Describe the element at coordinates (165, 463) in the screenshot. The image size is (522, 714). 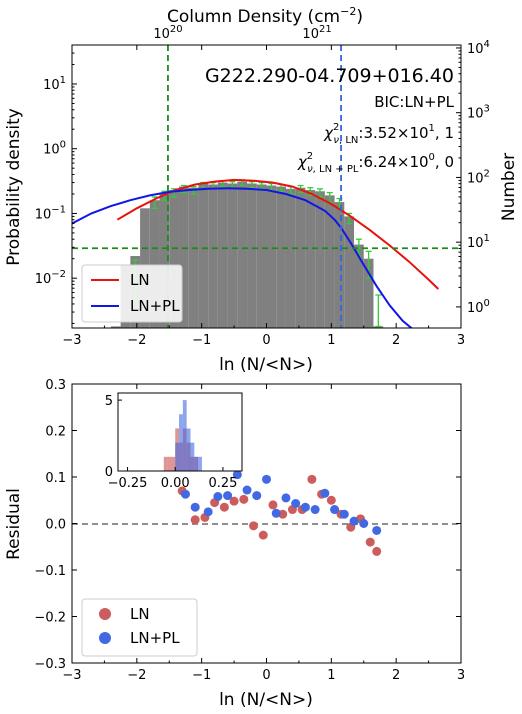
I see `inset-ln-bar` at that location.